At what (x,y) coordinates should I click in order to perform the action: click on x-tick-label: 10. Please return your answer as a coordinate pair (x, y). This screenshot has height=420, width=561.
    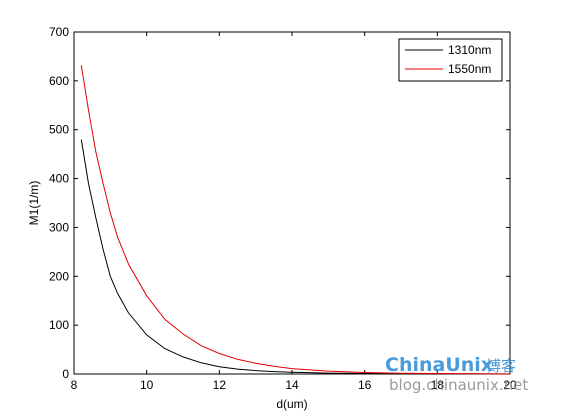
    Looking at the image, I should click on (147, 385).